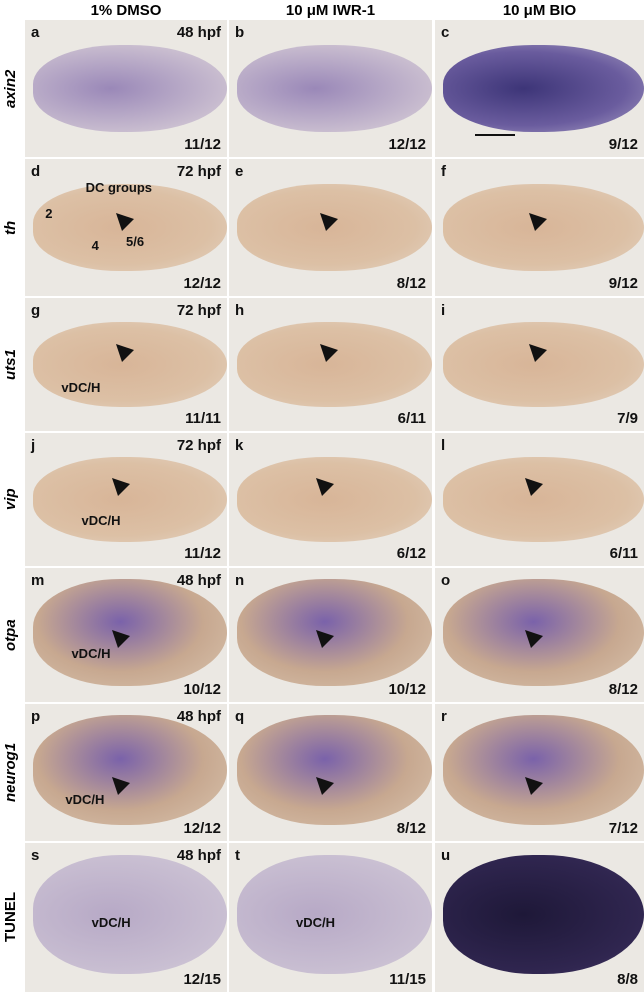  Describe the element at coordinates (627, 418) in the screenshot. I see `count-label: 7/9` at that location.